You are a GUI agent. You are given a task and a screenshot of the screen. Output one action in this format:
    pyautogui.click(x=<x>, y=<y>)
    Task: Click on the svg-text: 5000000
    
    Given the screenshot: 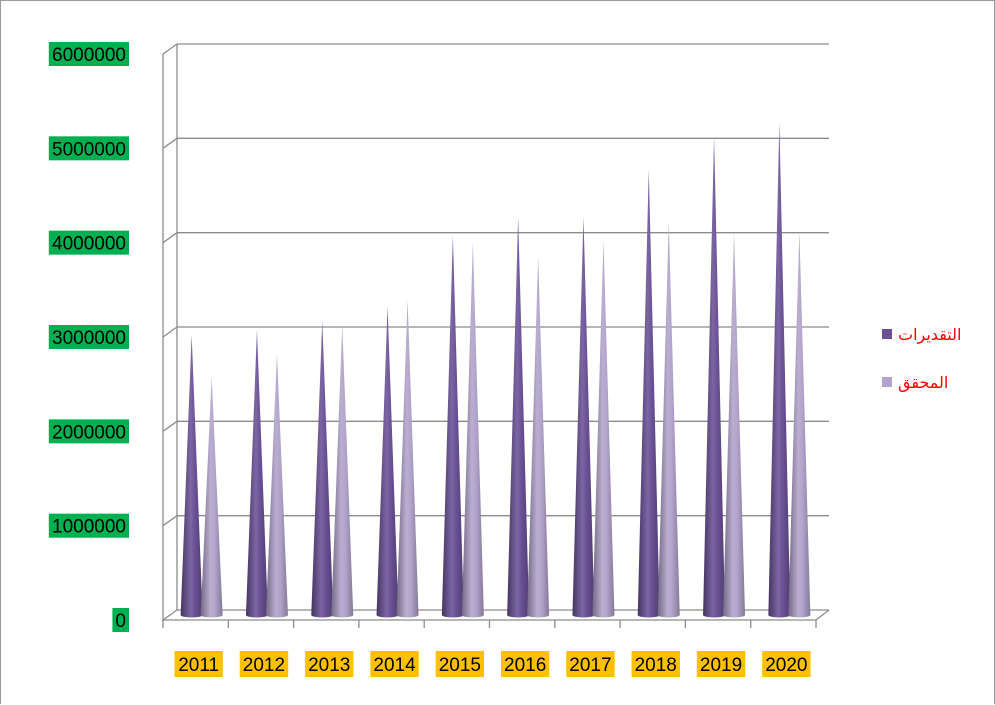 What is the action you would take?
    pyautogui.click(x=89, y=149)
    